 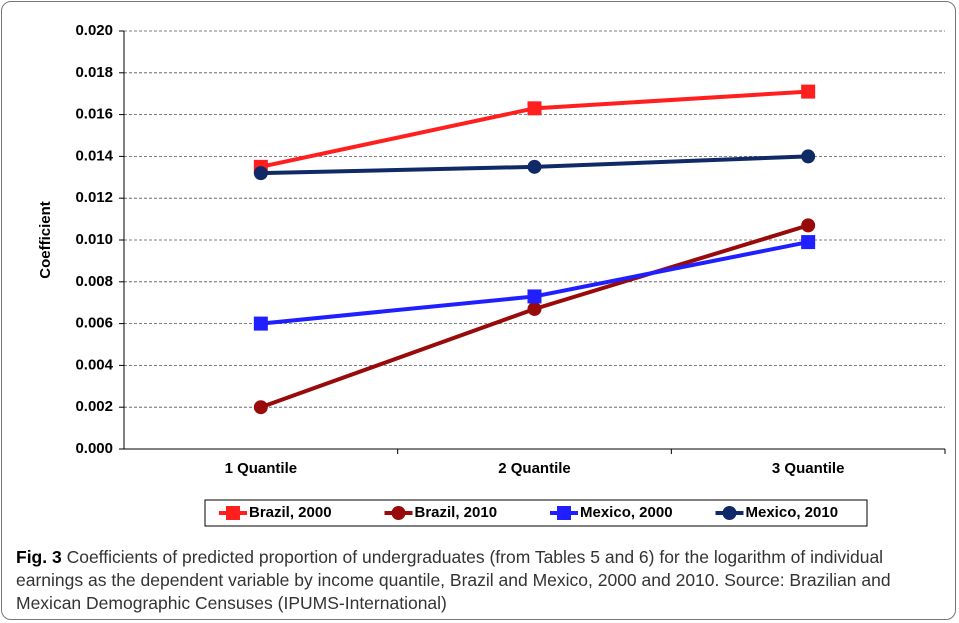 What do you see at coordinates (94, 114) in the screenshot?
I see `y-tick-label: 0.016` at bounding box center [94, 114].